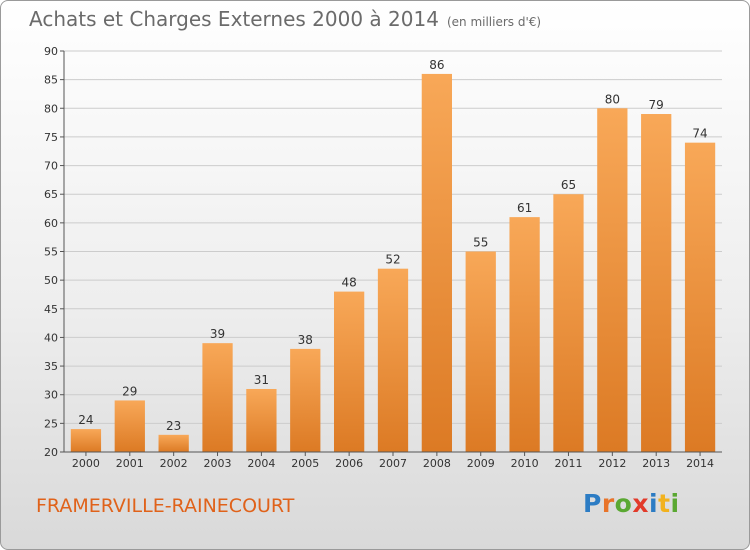 The height and width of the screenshot is (550, 750). What do you see at coordinates (437, 463) in the screenshot?
I see `x-tick-label-2008: 2008` at bounding box center [437, 463].